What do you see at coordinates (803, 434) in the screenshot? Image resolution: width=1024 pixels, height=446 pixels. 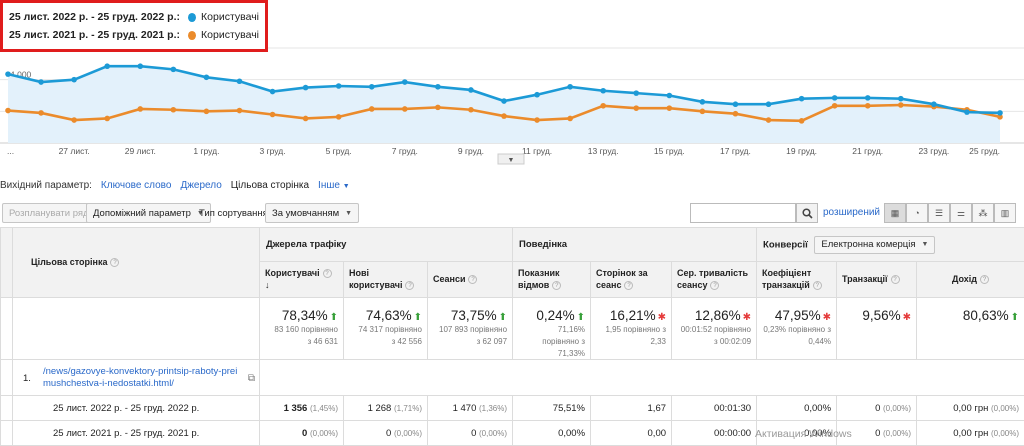 I see `windows-activation-watermark: Активация Windows` at bounding box center [803, 434].